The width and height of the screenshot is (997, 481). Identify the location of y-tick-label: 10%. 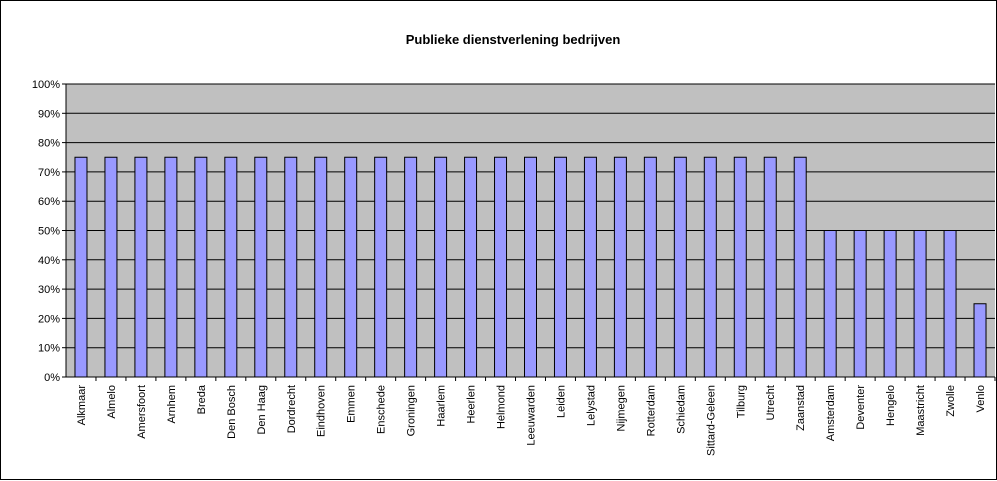
(49, 349).